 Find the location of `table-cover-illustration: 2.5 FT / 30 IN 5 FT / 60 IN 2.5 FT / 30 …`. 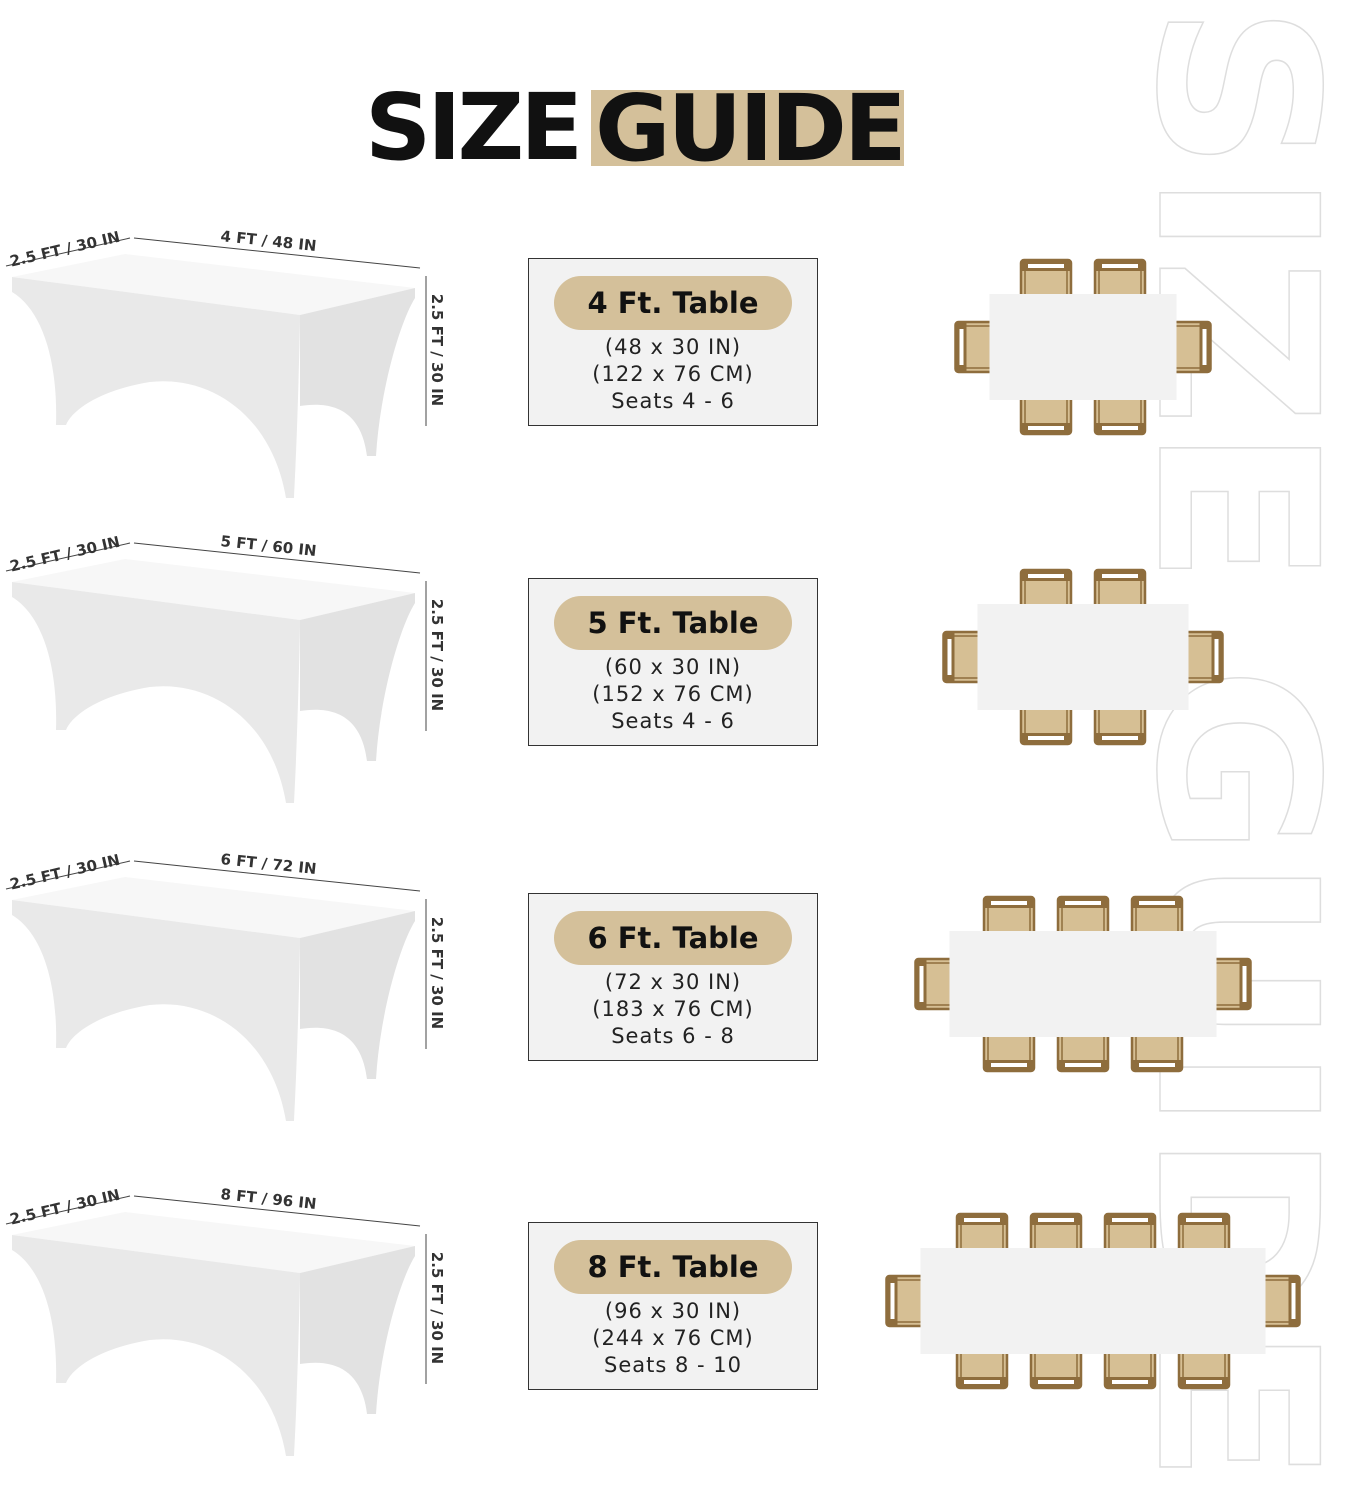

table-cover-illustration: 2.5 FT / 30 IN 5 FT / 60 IN 2.5 FT / 30 … is located at coordinates (225, 667).